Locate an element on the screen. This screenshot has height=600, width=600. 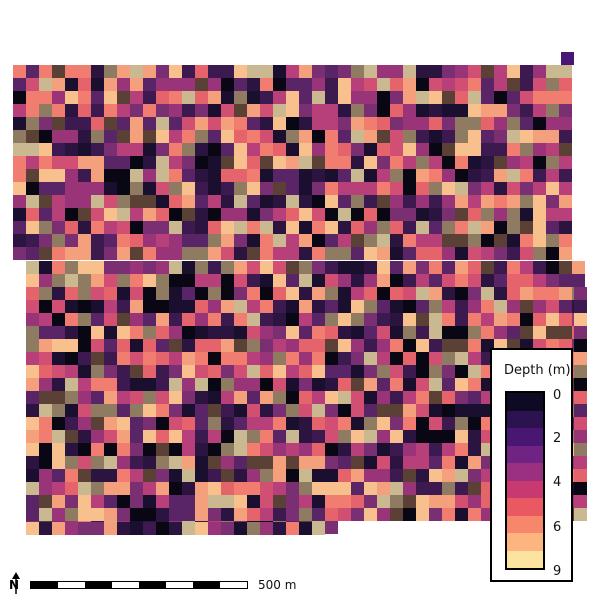
north-label: N is located at coordinates (14, 585).